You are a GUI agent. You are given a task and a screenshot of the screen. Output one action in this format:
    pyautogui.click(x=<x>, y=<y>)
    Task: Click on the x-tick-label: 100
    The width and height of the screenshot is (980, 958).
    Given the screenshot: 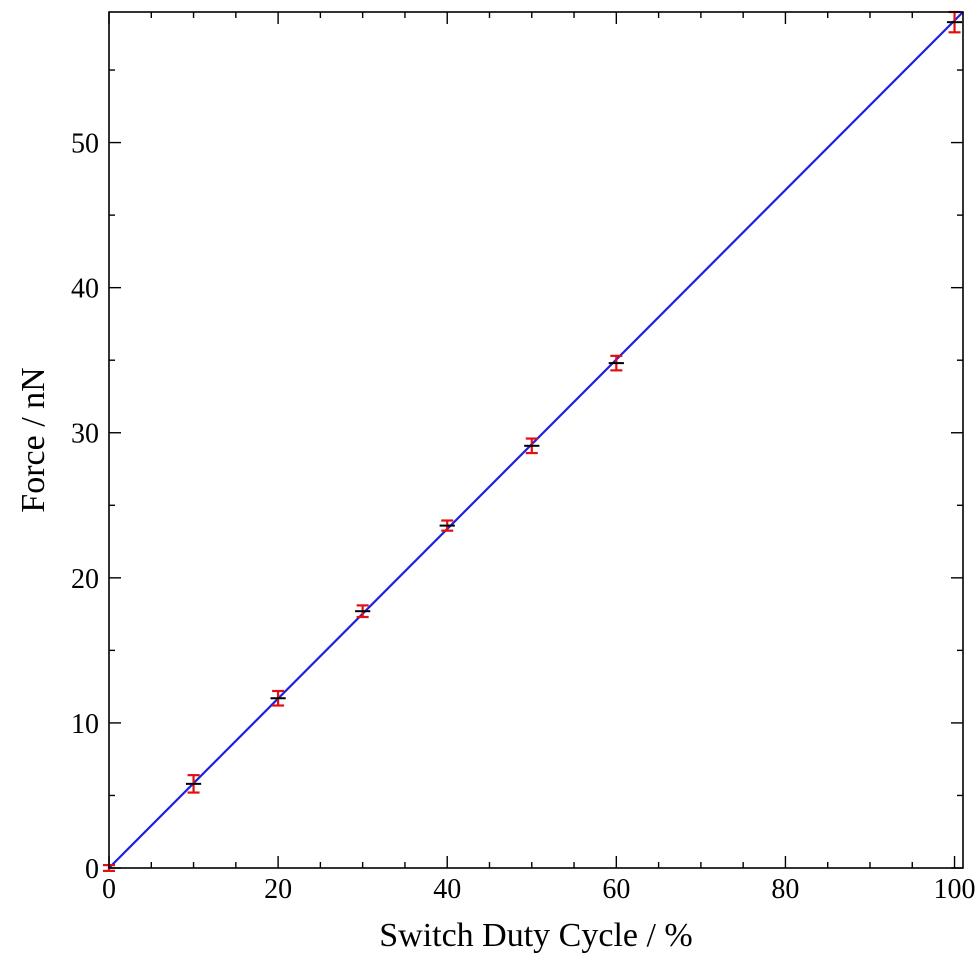 What is the action you would take?
    pyautogui.click(x=955, y=889)
    